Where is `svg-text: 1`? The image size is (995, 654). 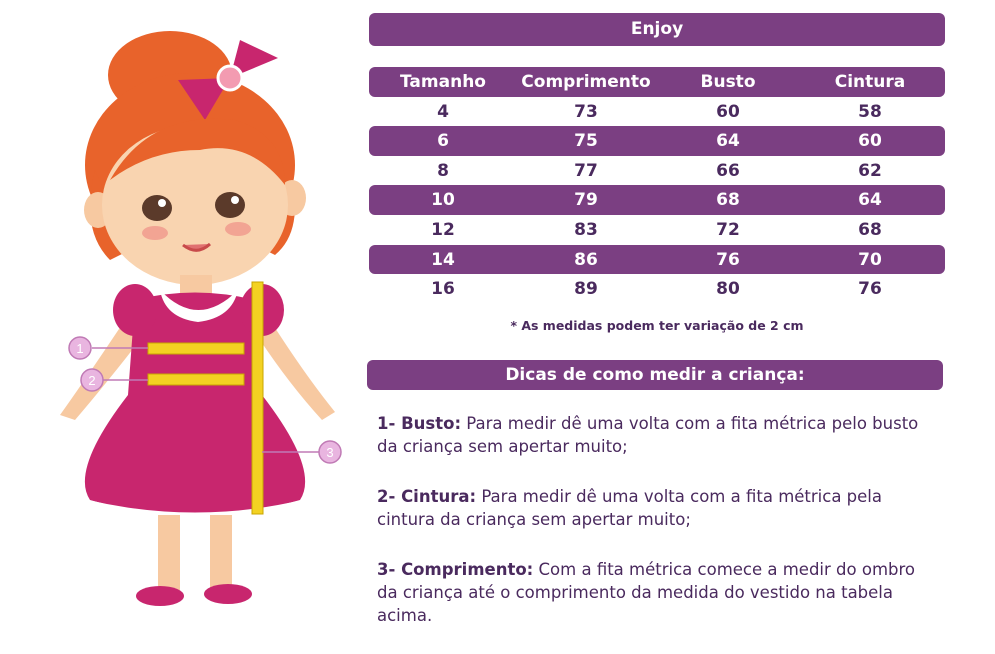 svg-text: 1 is located at coordinates (79, 348).